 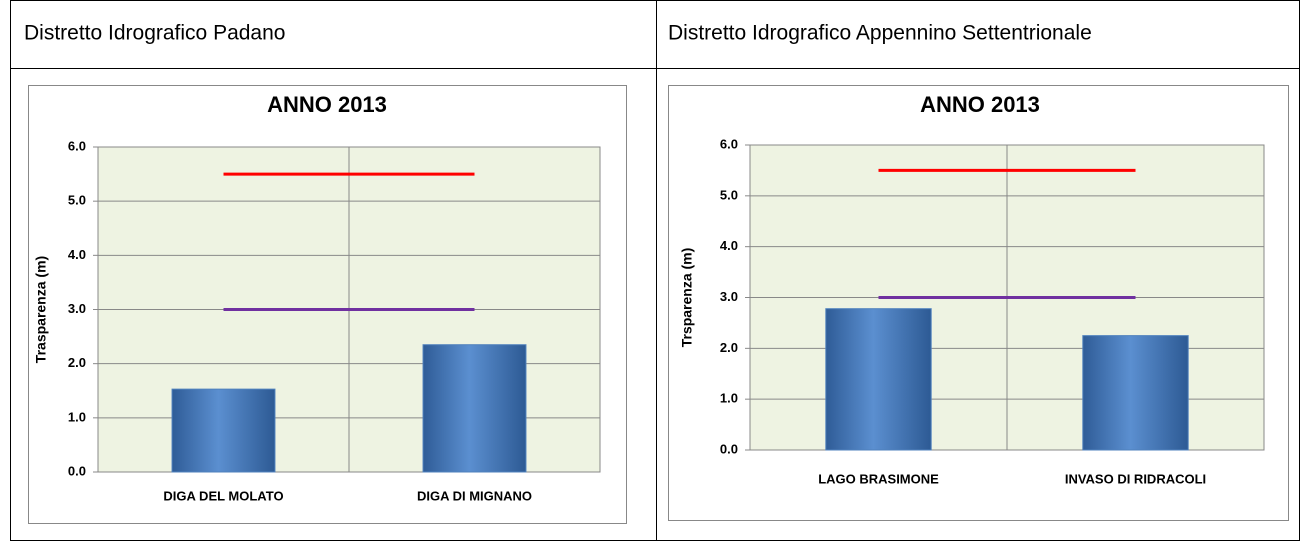 I want to click on column-header: Distretto Idrografico Padano, so click(x=154, y=33).